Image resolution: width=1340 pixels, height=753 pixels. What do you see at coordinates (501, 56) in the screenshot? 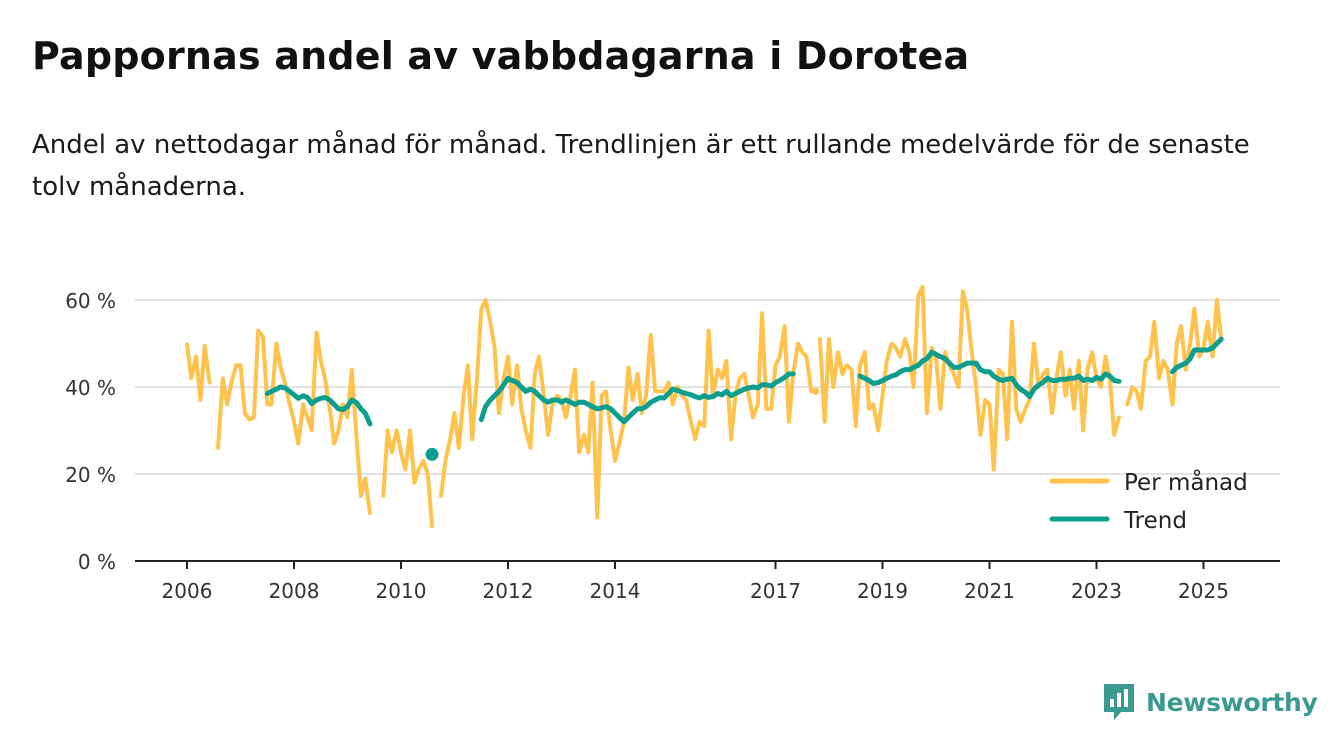
I see `chart-title: Pappornas andel av vabbdagarna i Dorotea` at bounding box center [501, 56].